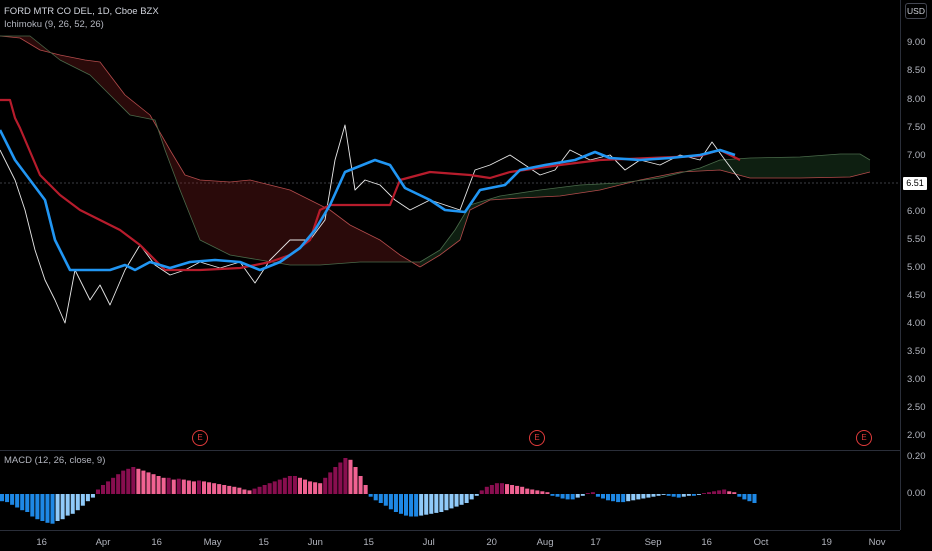 The height and width of the screenshot is (551, 932). What do you see at coordinates (916, 323) in the screenshot?
I see `price-axis-tick: 4.00` at bounding box center [916, 323].